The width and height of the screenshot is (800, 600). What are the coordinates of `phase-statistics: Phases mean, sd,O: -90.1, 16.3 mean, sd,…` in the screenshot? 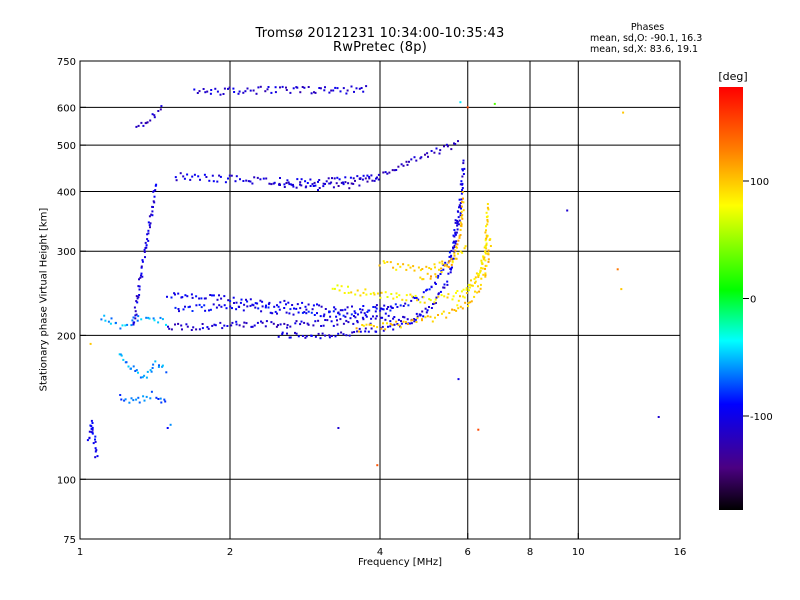 It's located at (647, 38).